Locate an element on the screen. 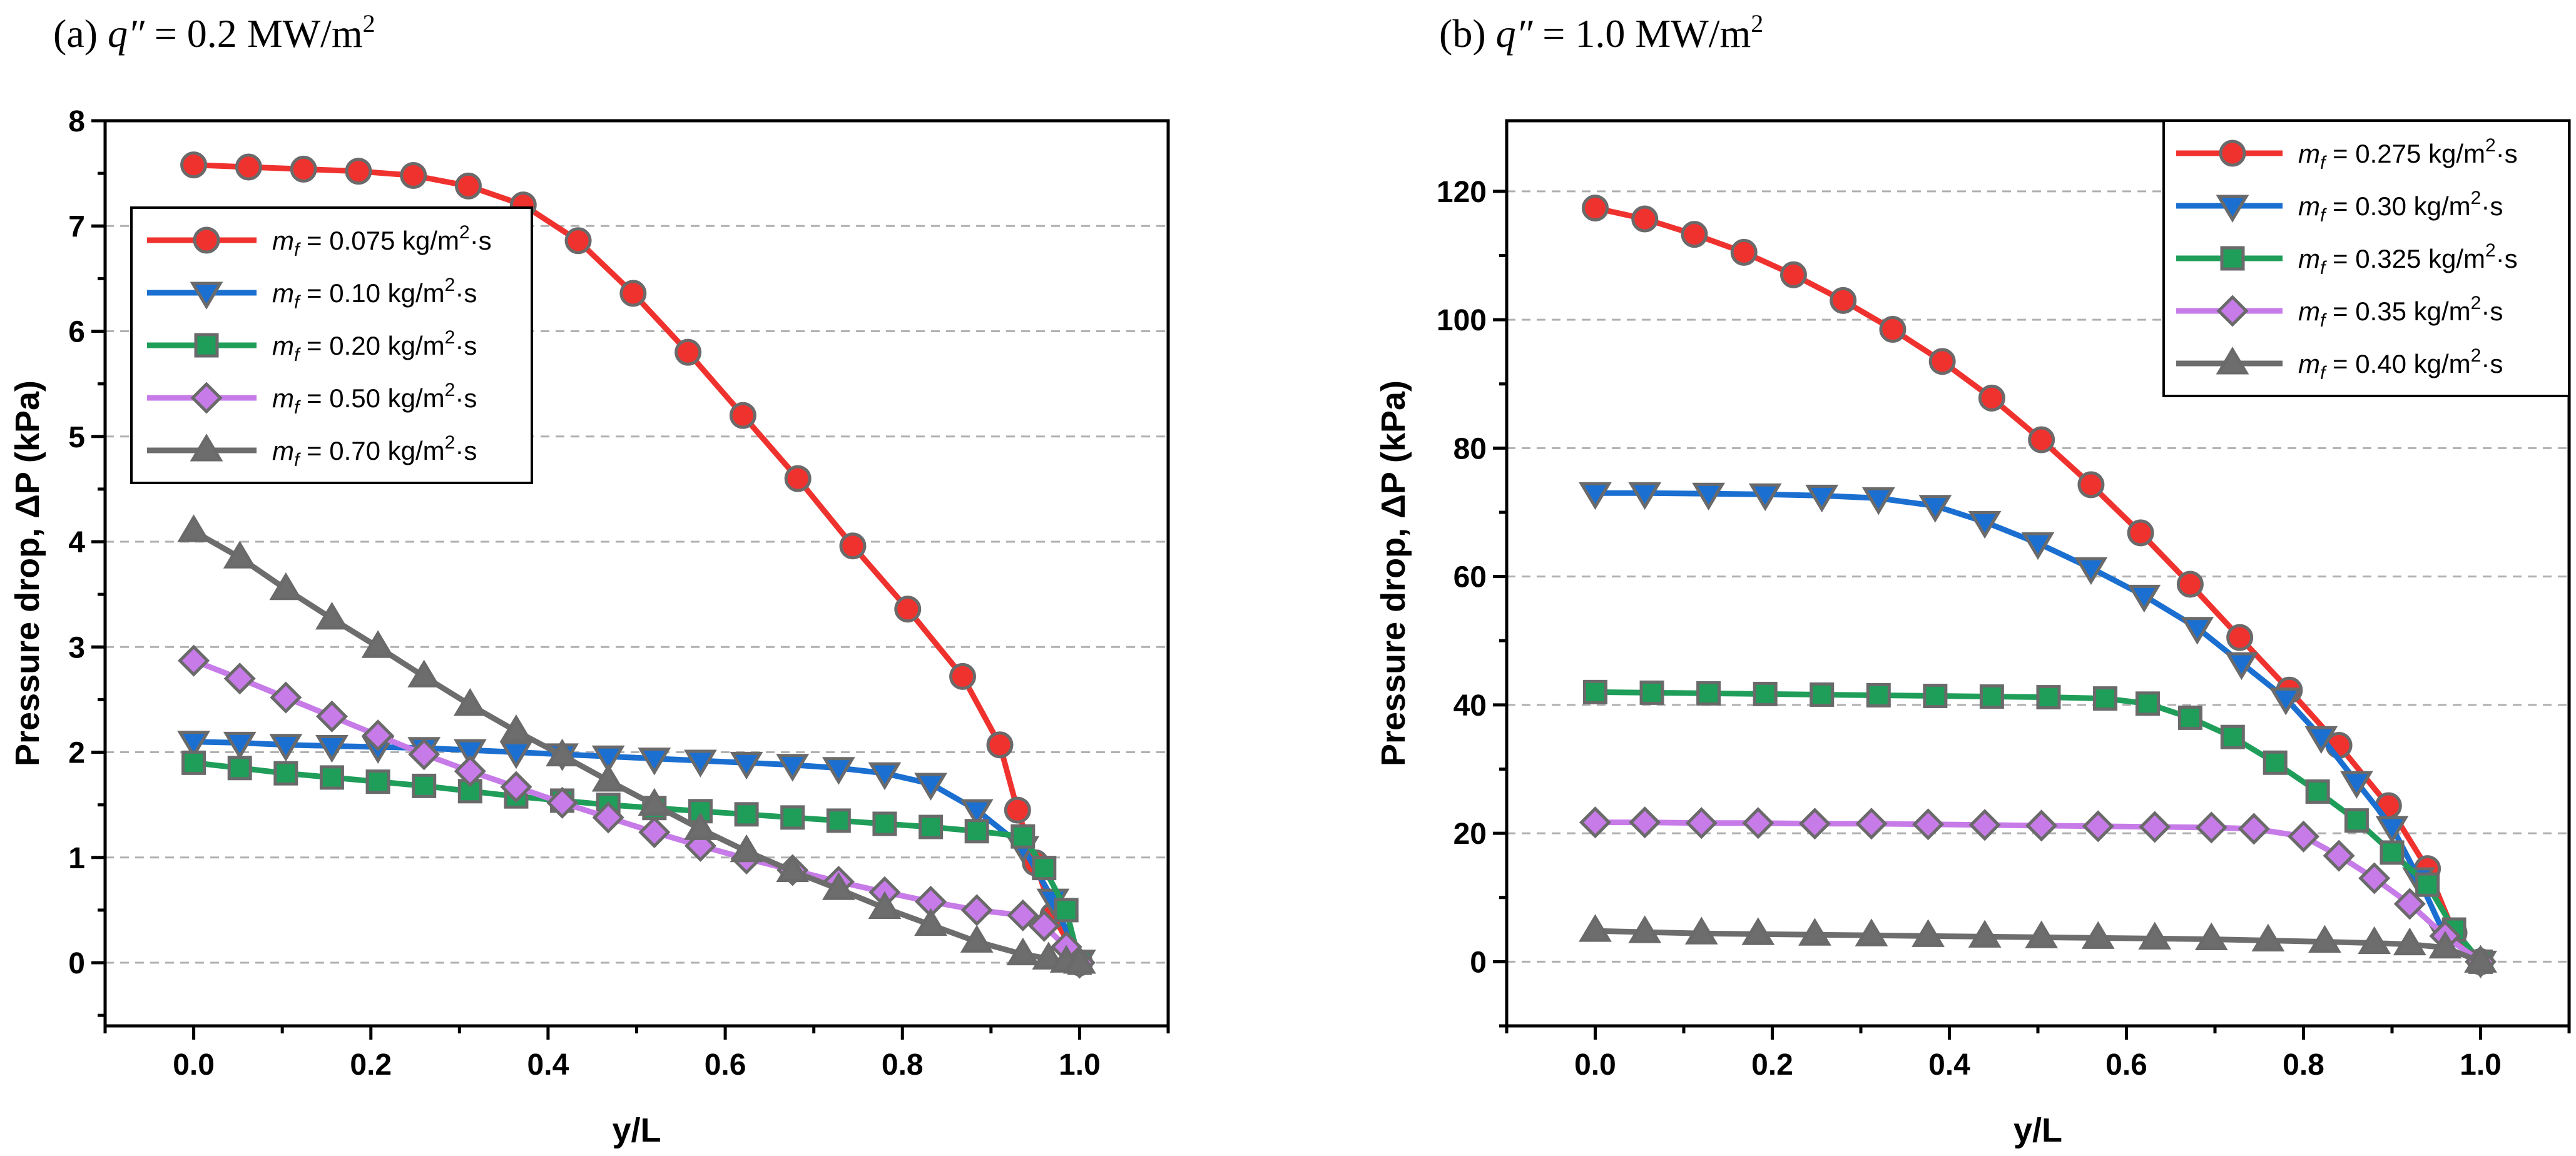 This screenshot has width=2576, height=1156. legend-value: = 0.30 kg/m is located at coordinates (2398, 206).